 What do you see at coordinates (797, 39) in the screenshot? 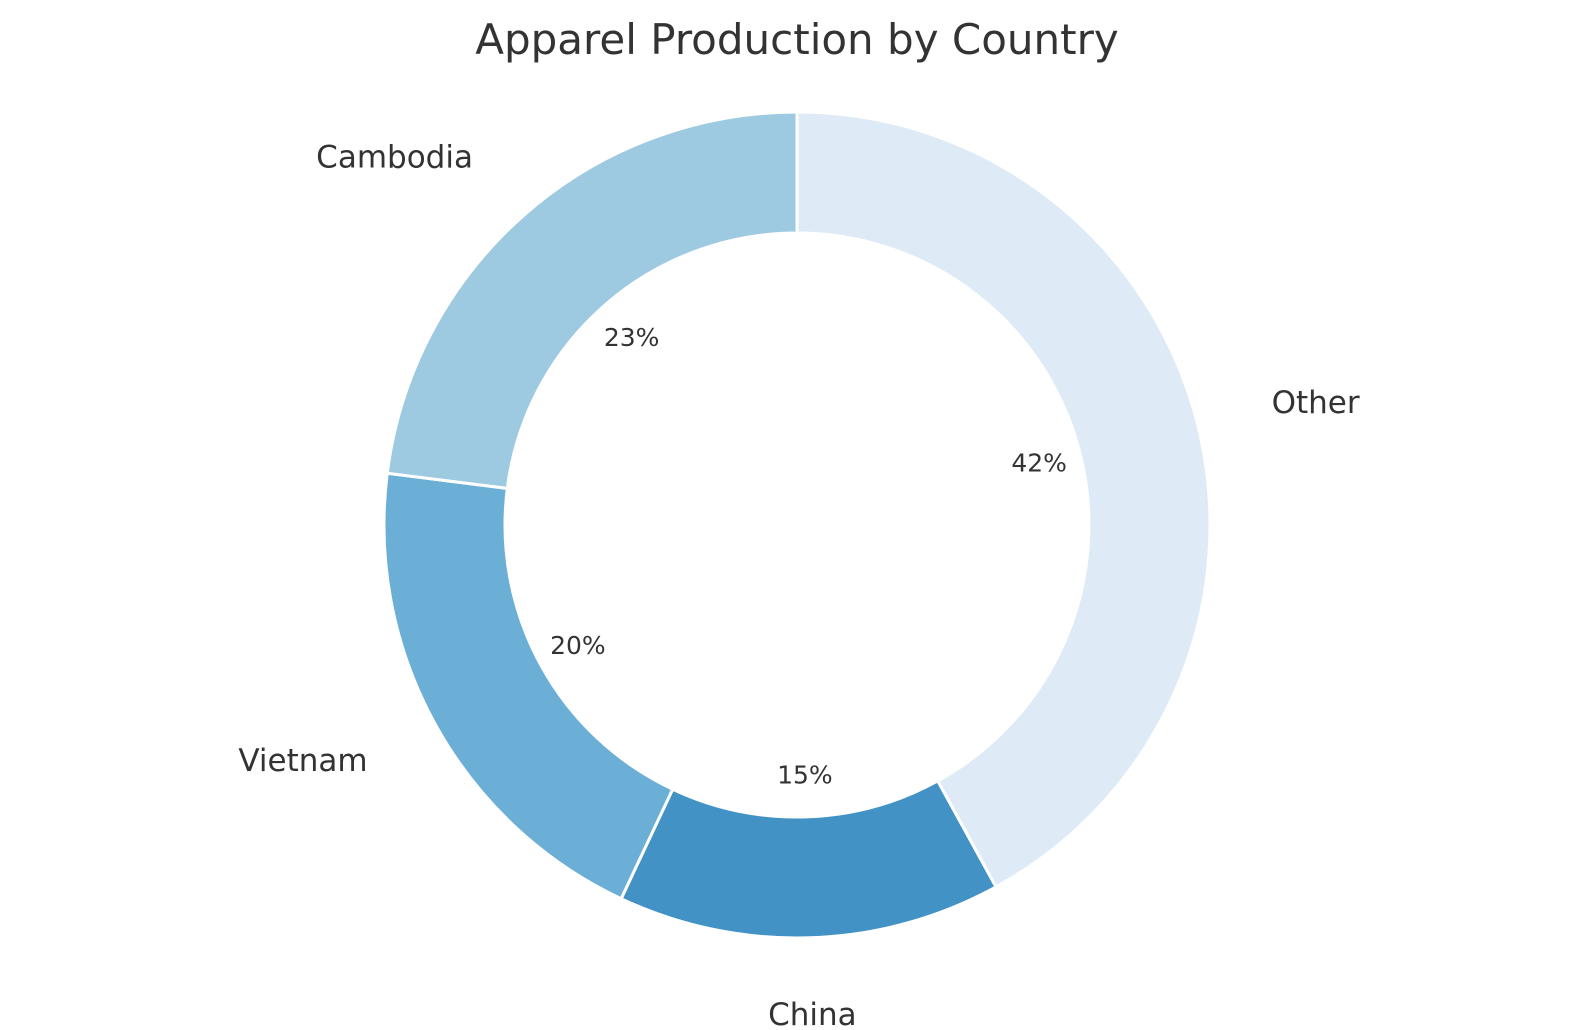
I see `chart-title: Apparel Production by Country` at bounding box center [797, 39].